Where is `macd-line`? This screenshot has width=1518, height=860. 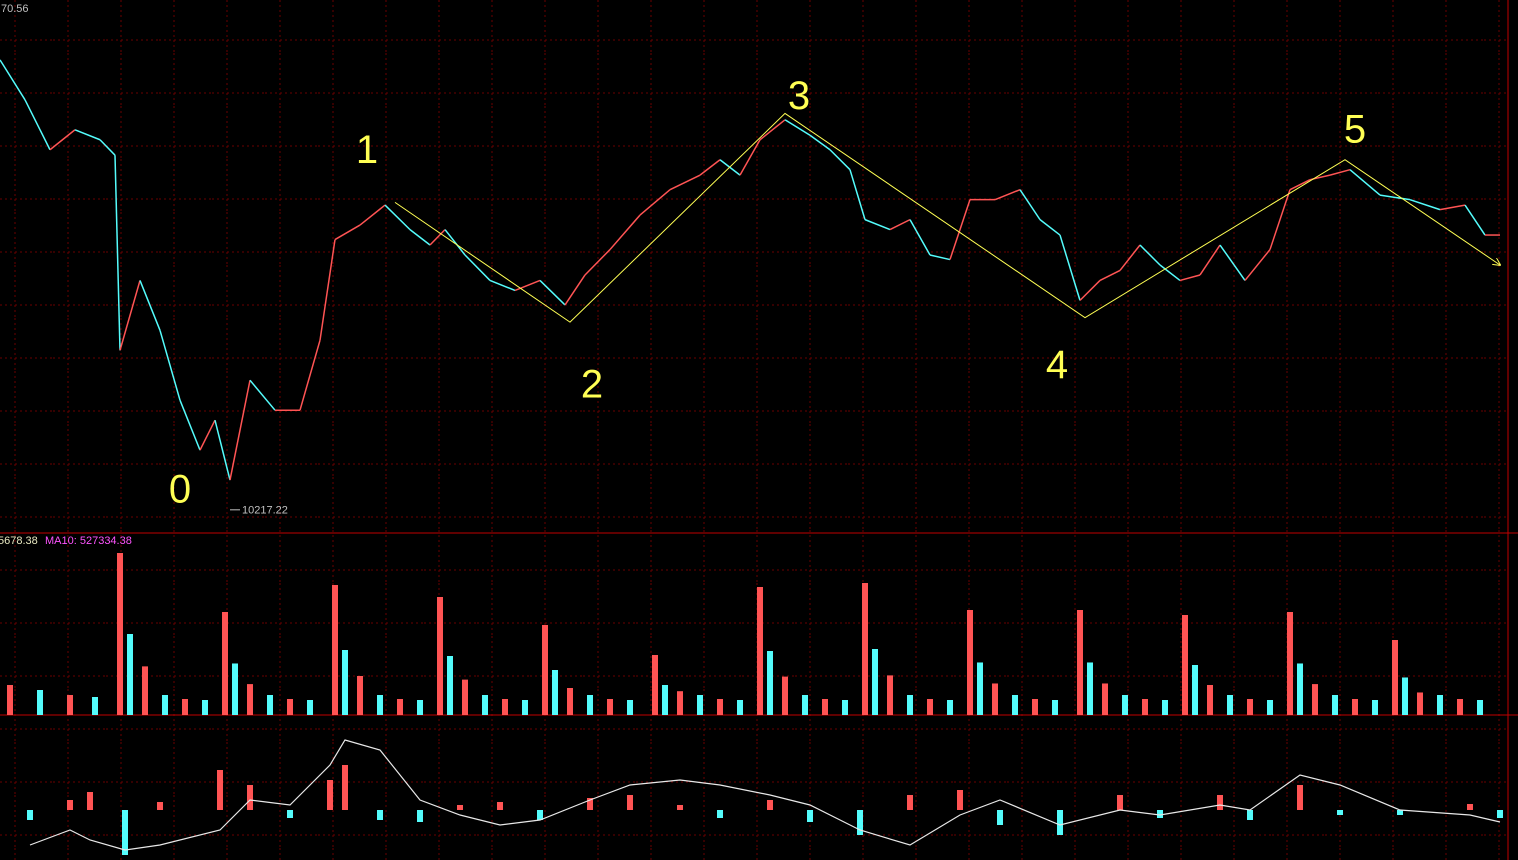 macd-line is located at coordinates (765, 795).